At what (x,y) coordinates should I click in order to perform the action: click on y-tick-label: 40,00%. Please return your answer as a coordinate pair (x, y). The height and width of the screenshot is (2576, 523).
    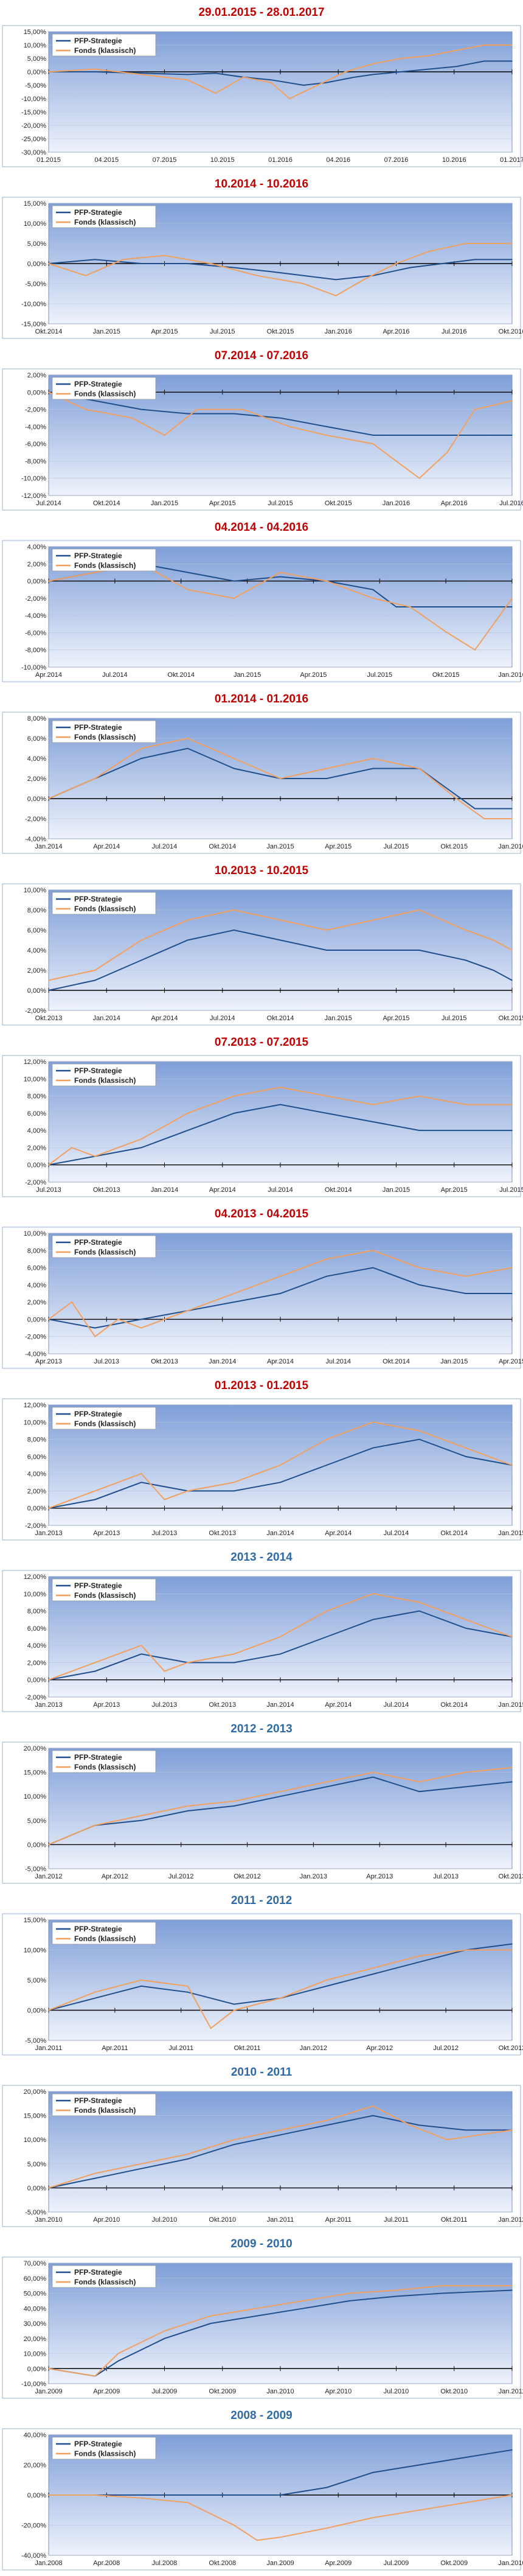
    Looking at the image, I should click on (36, 2435).